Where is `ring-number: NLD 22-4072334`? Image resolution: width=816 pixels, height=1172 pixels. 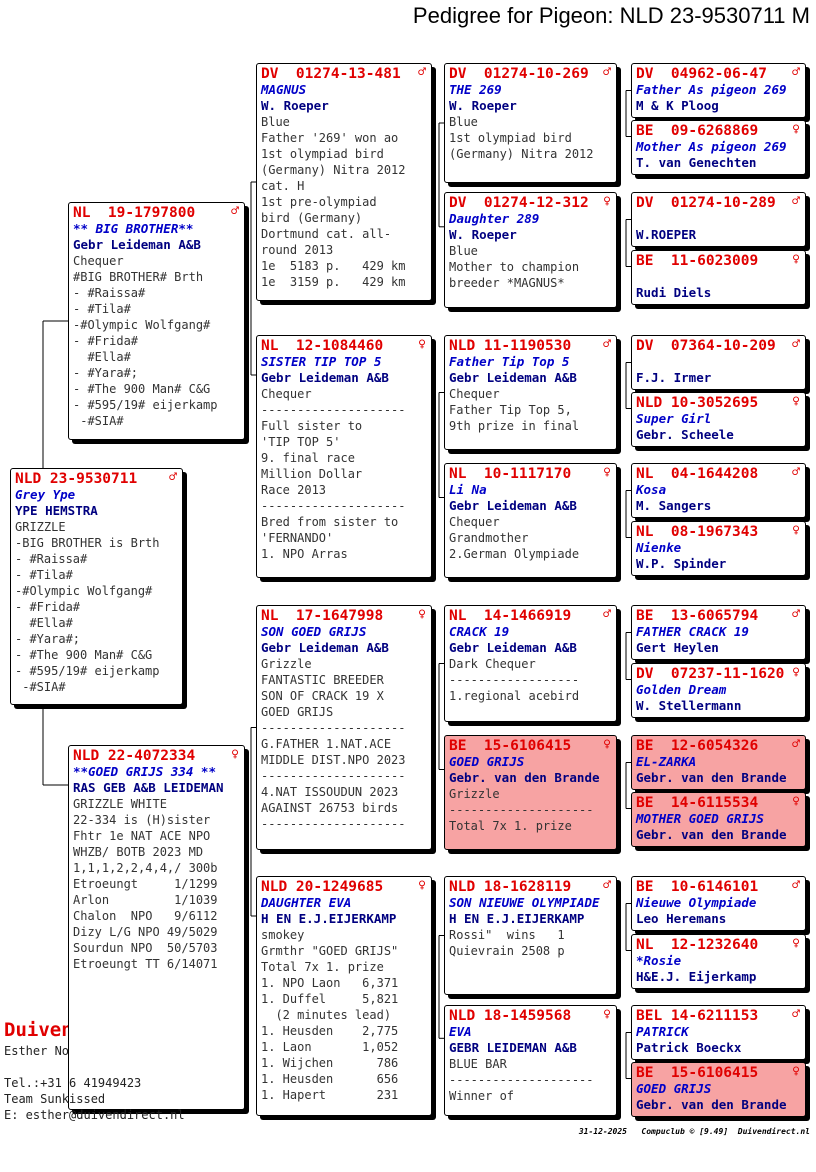
ring-number: NLD 22-4072334 is located at coordinates (134, 756).